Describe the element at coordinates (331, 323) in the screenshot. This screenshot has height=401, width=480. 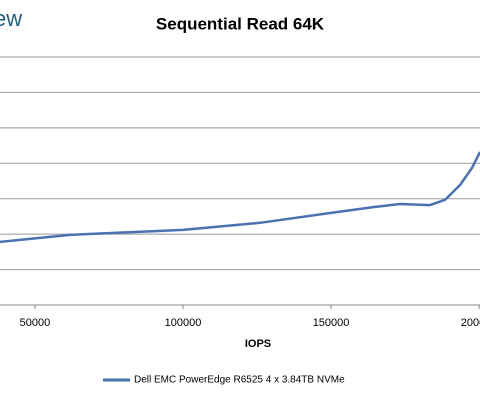
I see `x-tick-label: 150000` at that location.